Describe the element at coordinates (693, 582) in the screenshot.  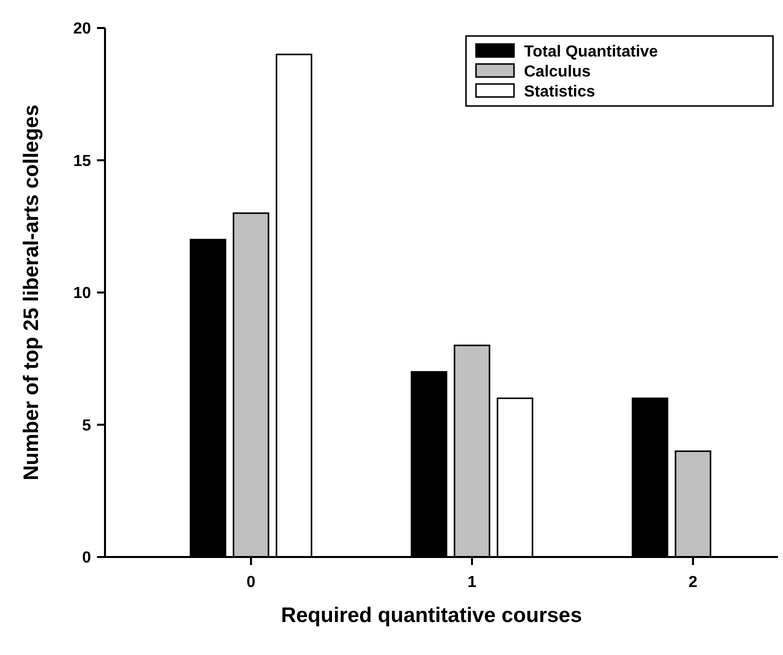
I see `x-tick-label: 2` at that location.